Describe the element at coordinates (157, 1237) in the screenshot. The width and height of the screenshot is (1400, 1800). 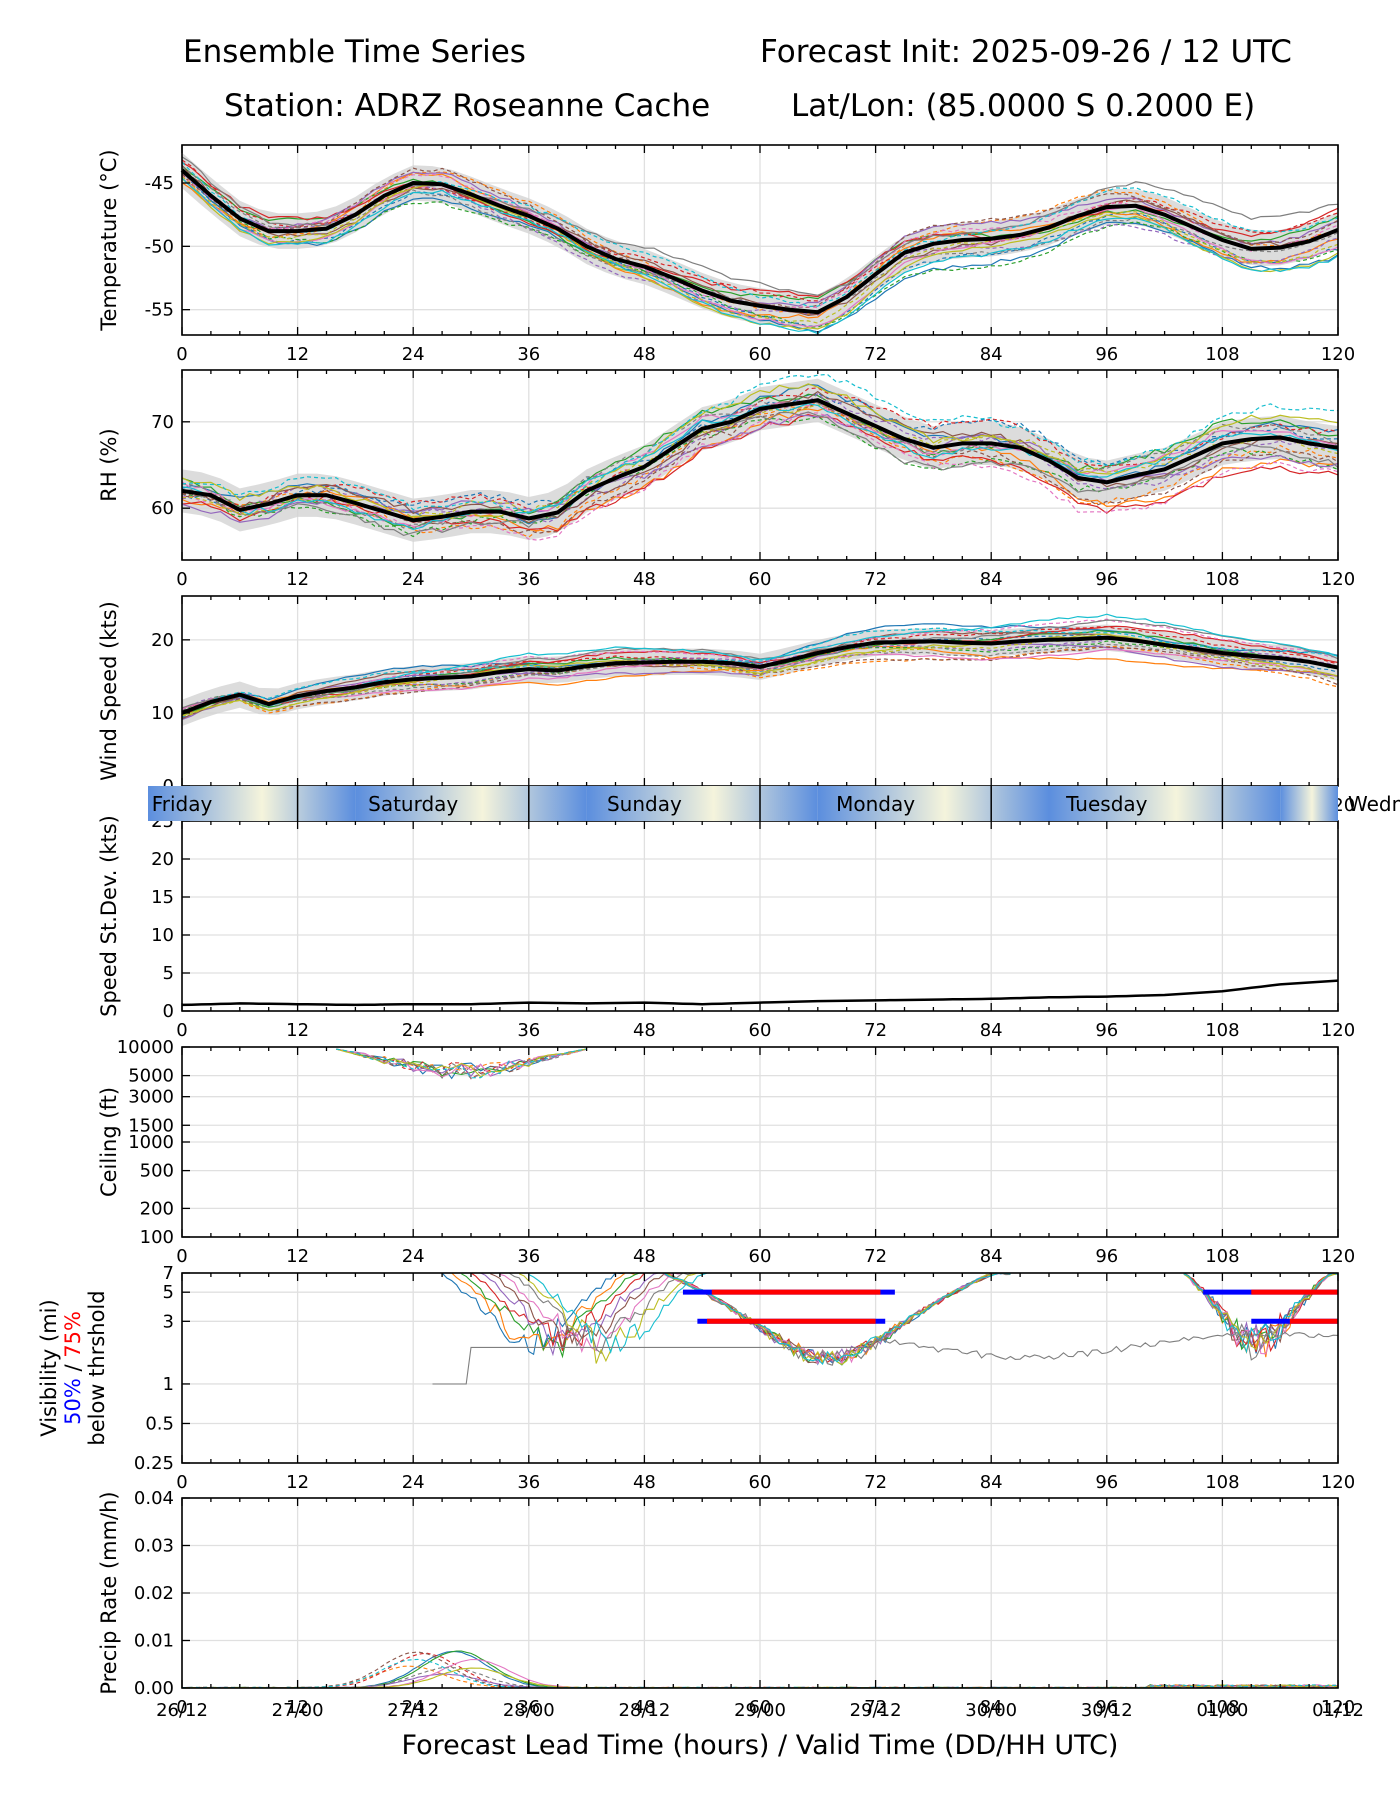
I see `ceil-ytick-label: 100` at that location.